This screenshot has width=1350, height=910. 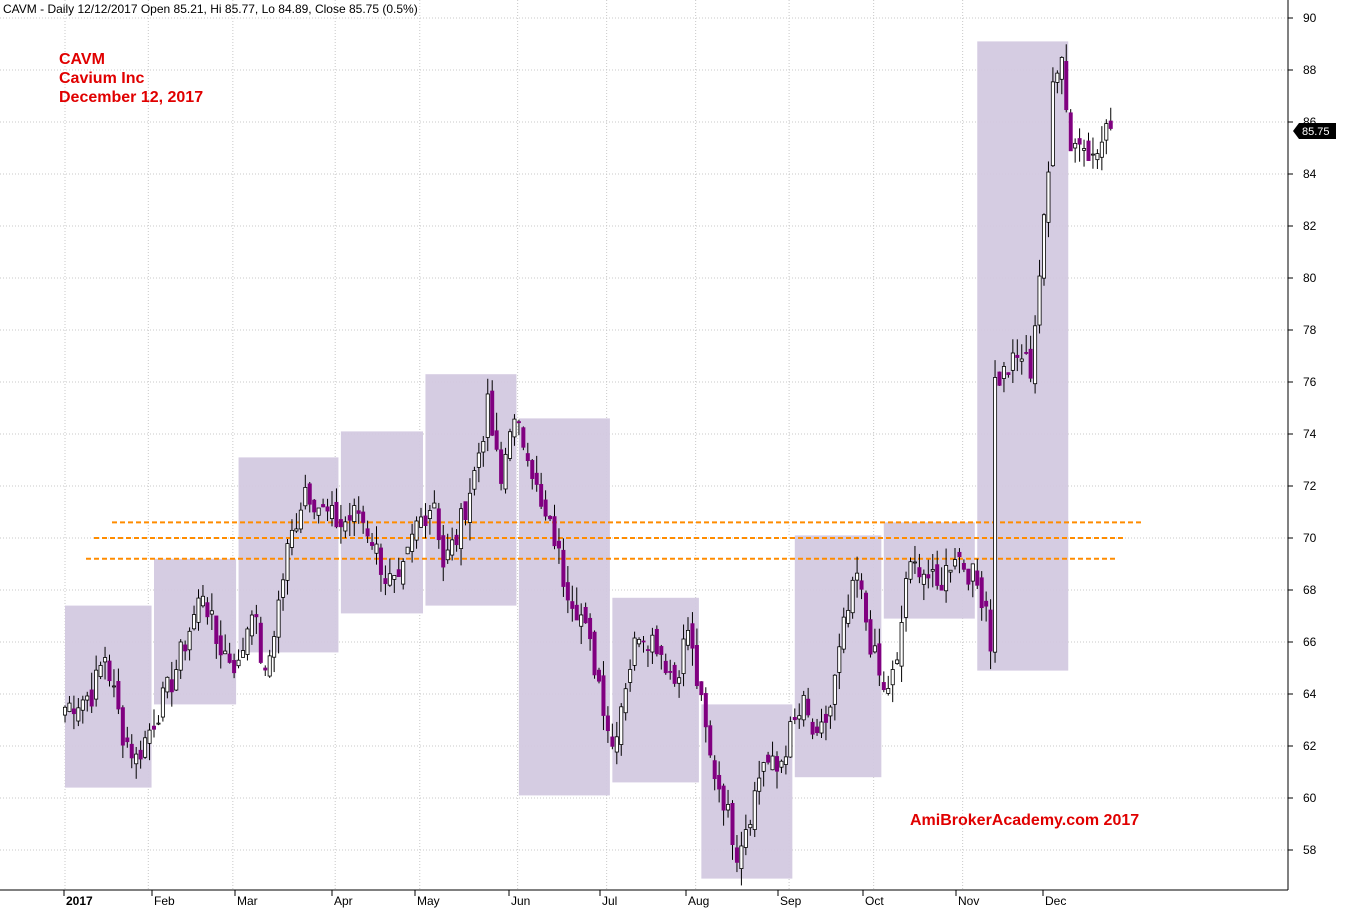 I want to click on y-tick-label: 62, so click(x=1310, y=746).